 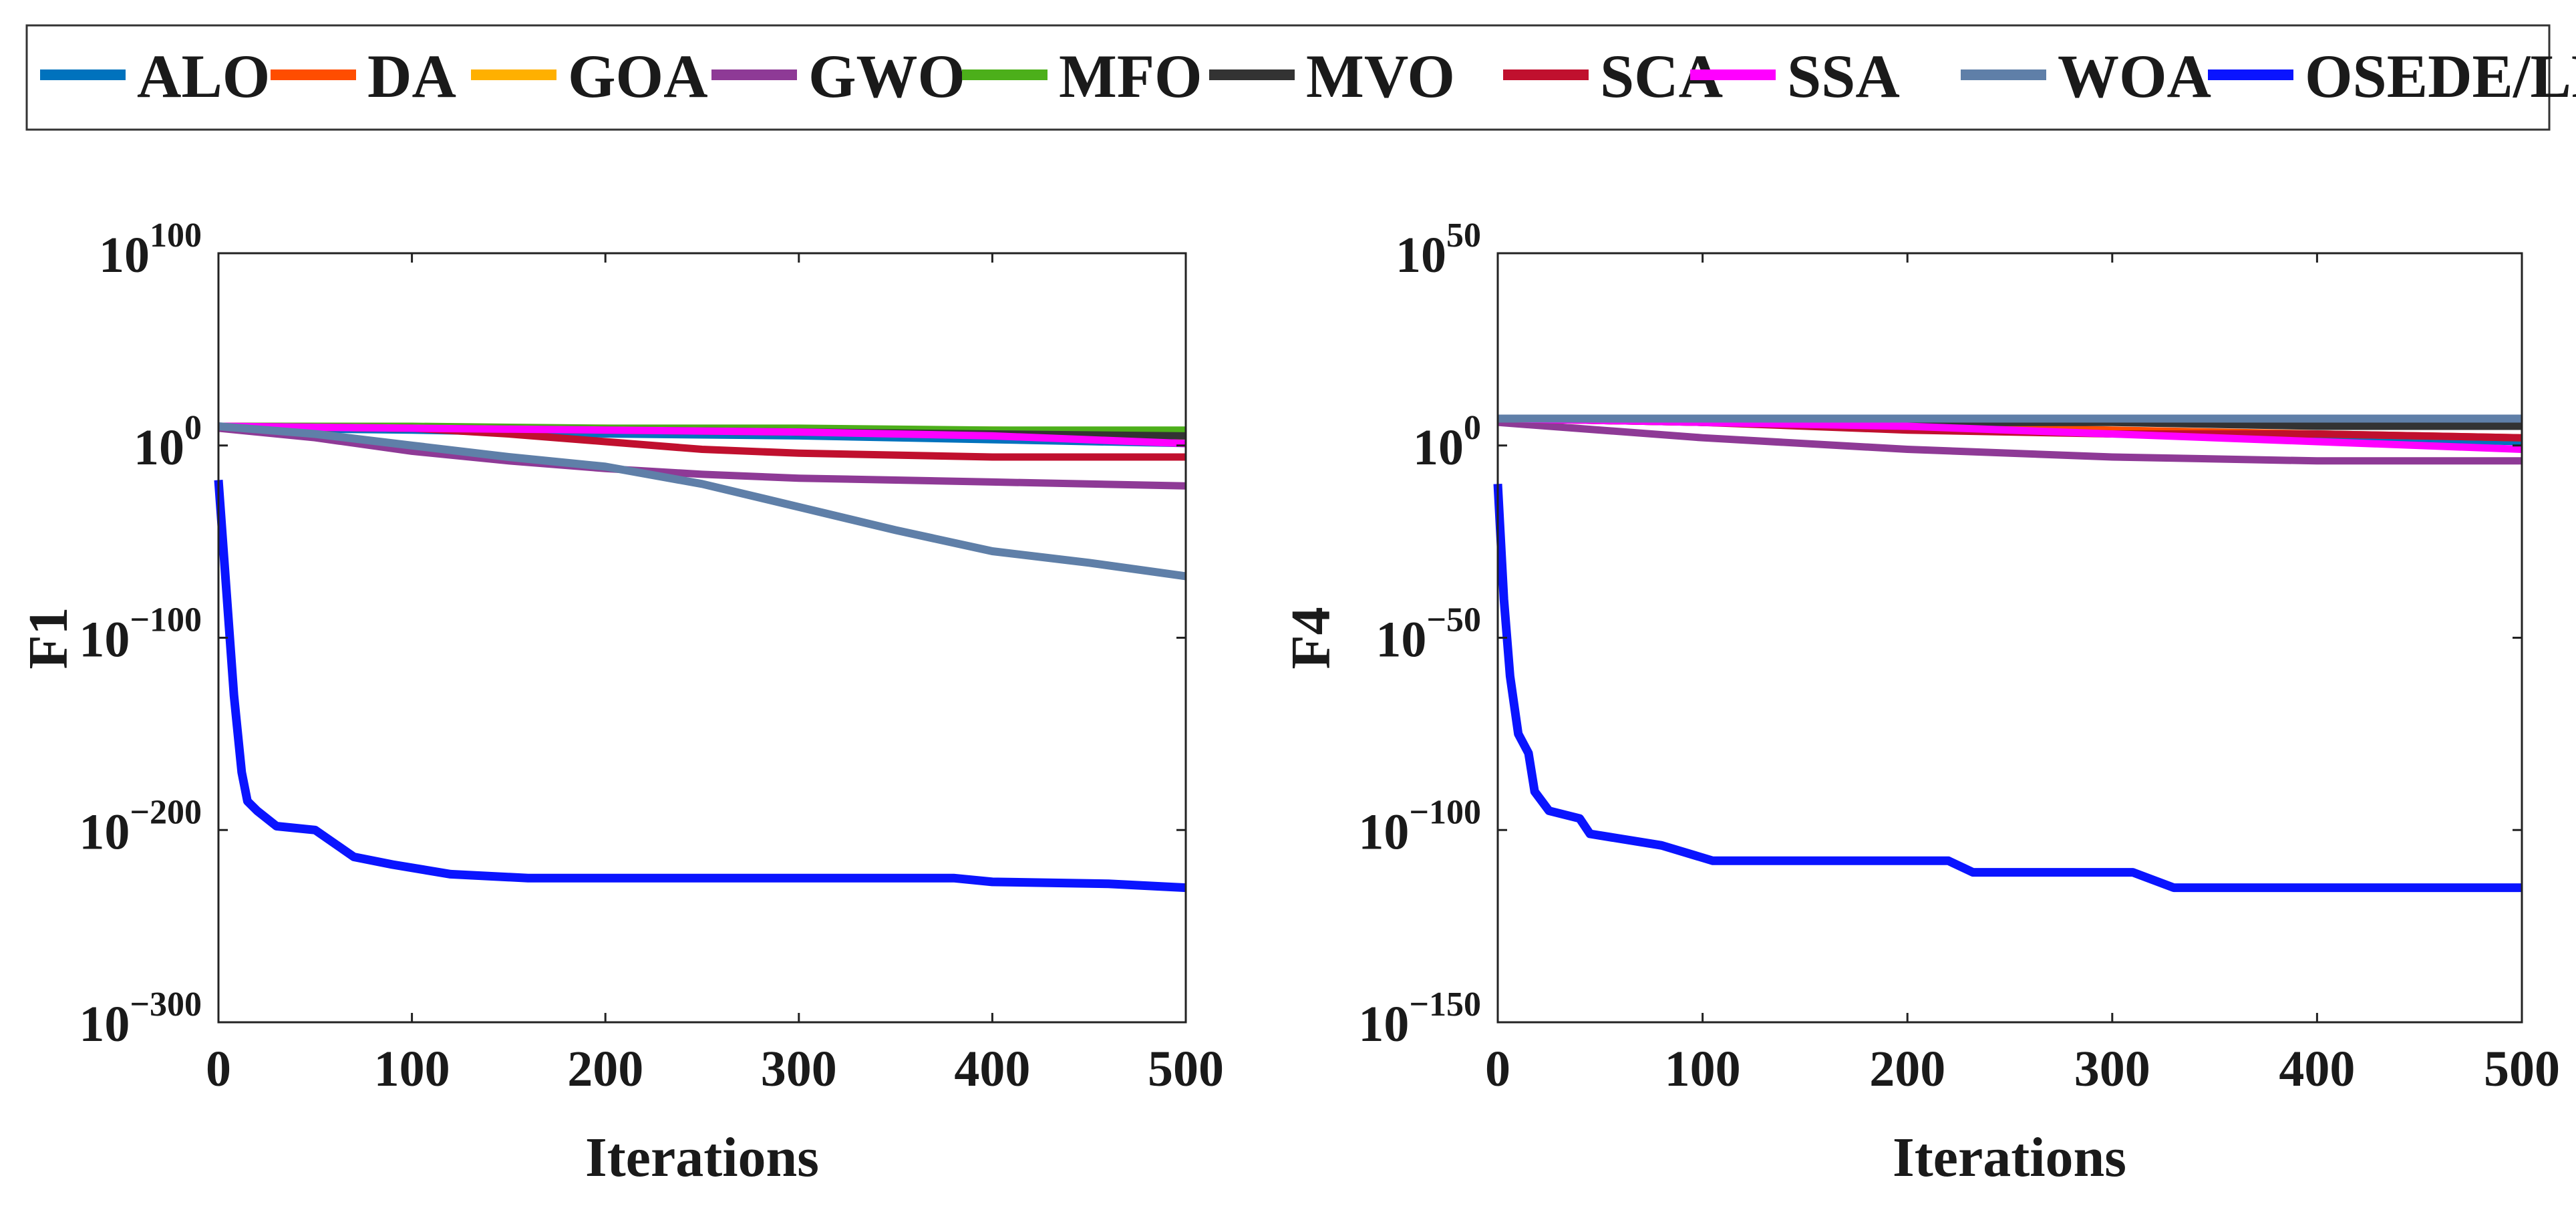 What do you see at coordinates (1445, 812) in the screenshot?
I see `f4-y-tick-exponent: −100` at bounding box center [1445, 812].